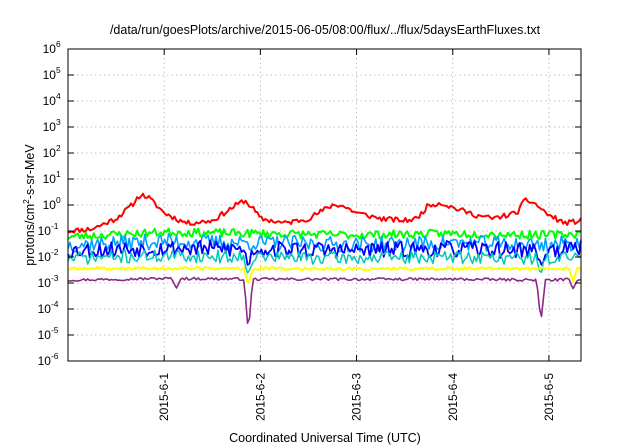  What do you see at coordinates (164, 397) in the screenshot?
I see `x-tick-label: 2015-6-1` at bounding box center [164, 397].